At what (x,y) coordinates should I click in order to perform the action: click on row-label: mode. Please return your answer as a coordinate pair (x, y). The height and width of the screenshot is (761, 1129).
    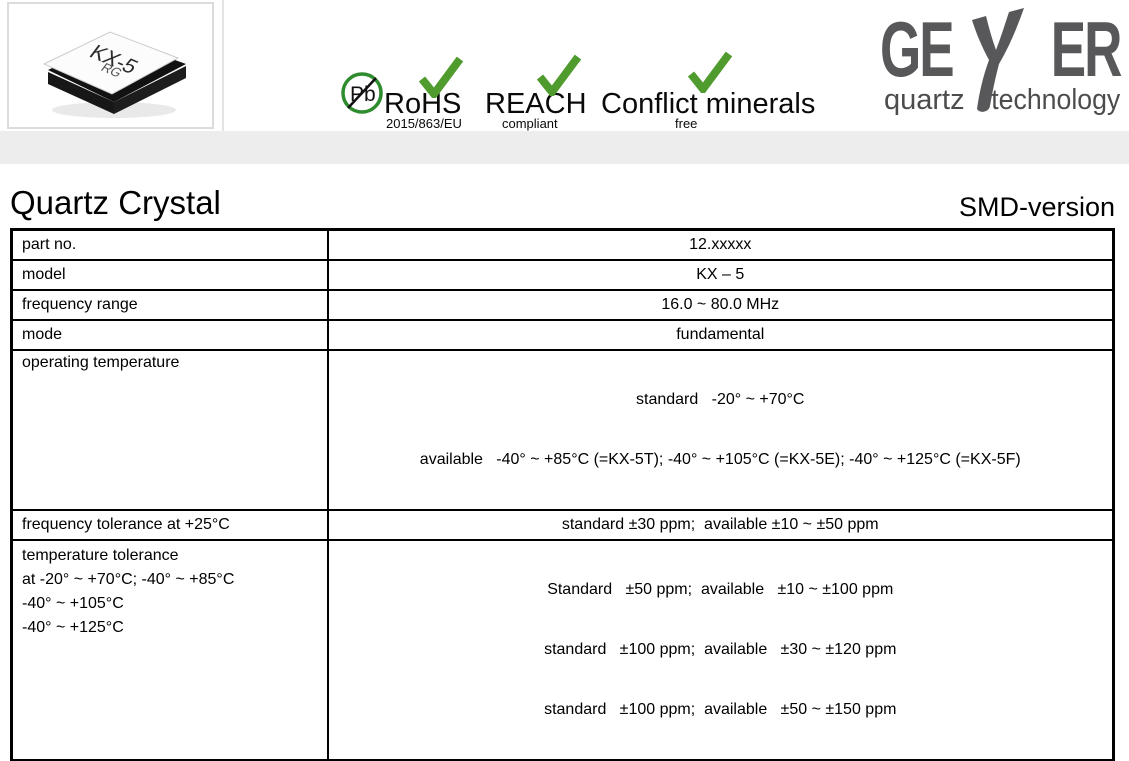
    Looking at the image, I should click on (169, 334).